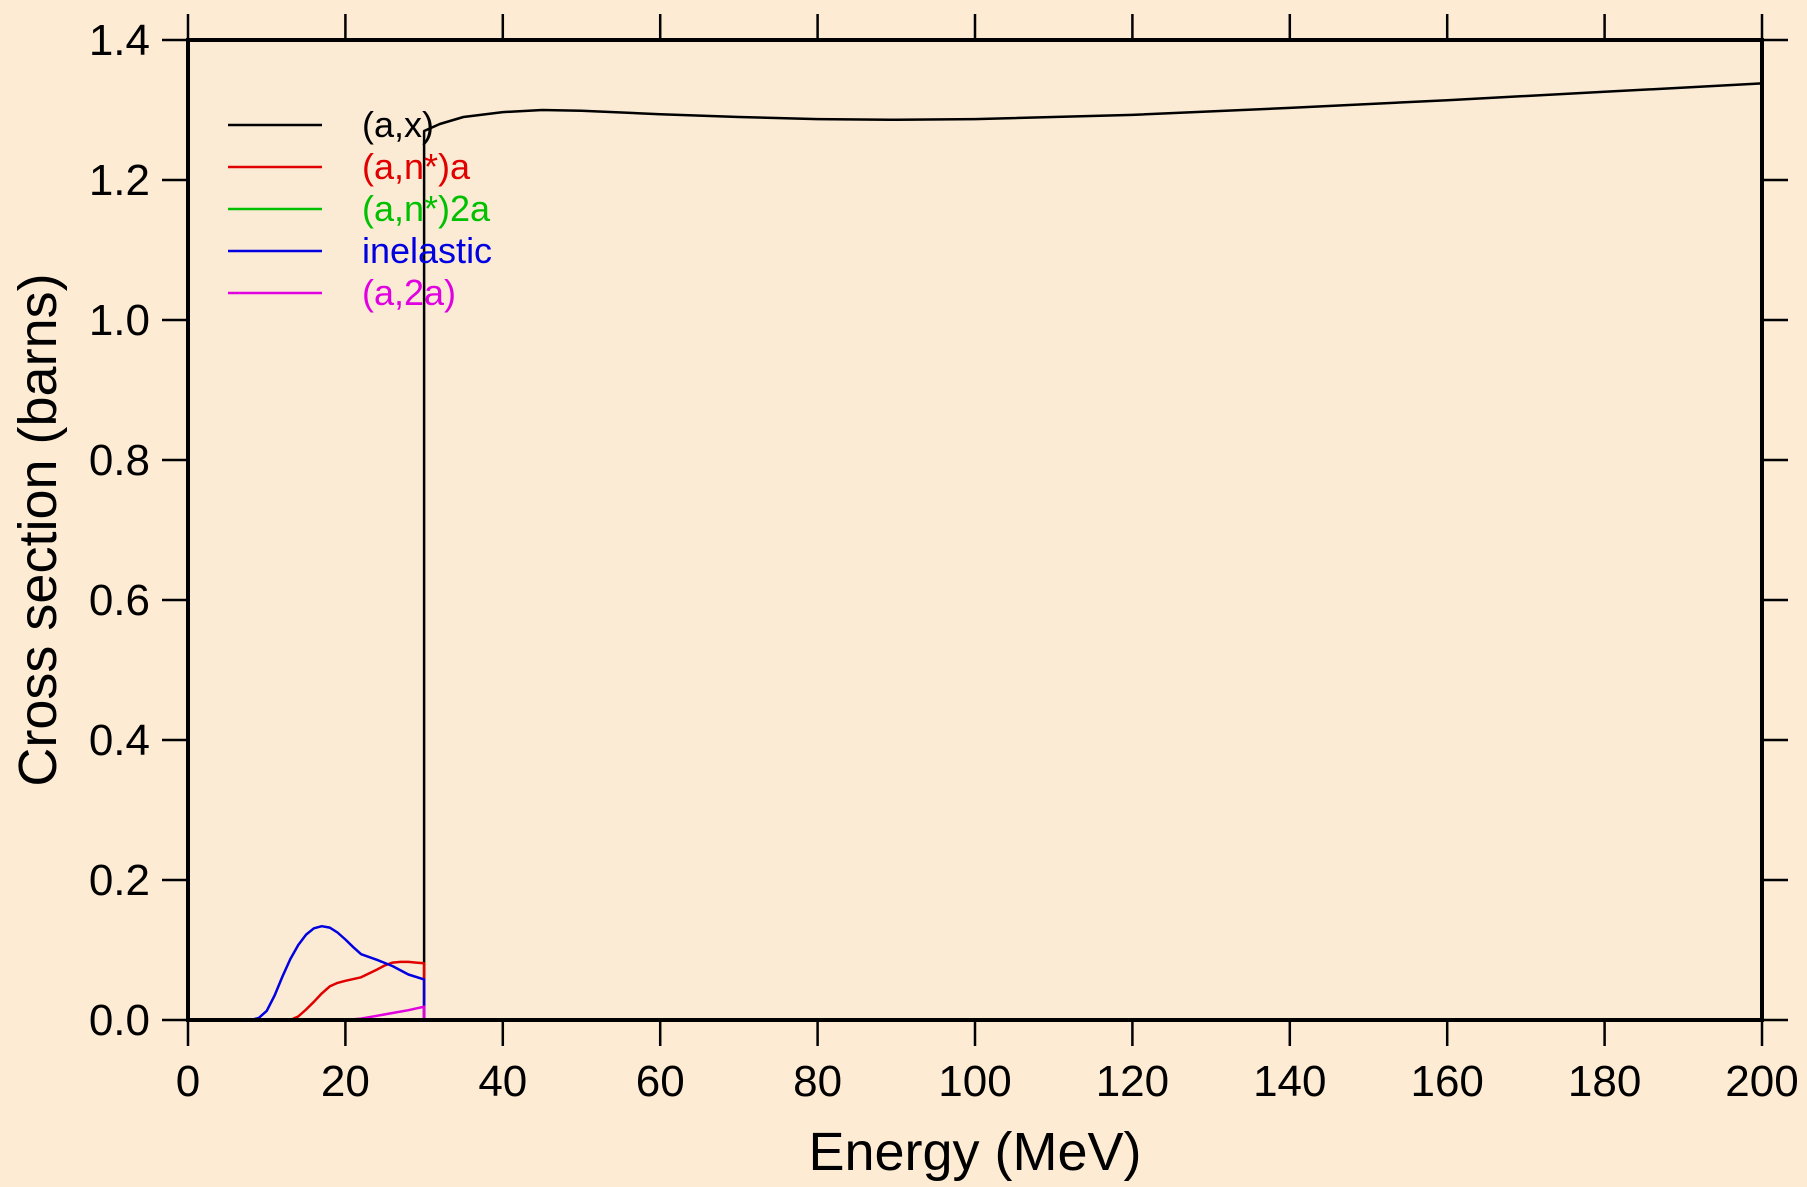  I want to click on x-tick-label: 100, so click(974, 1081).